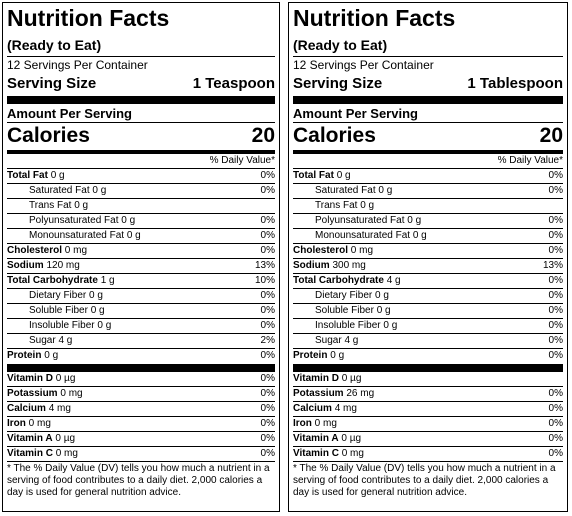 The image size is (572, 516). I want to click on serving-size-label: Serving Size, so click(338, 83).